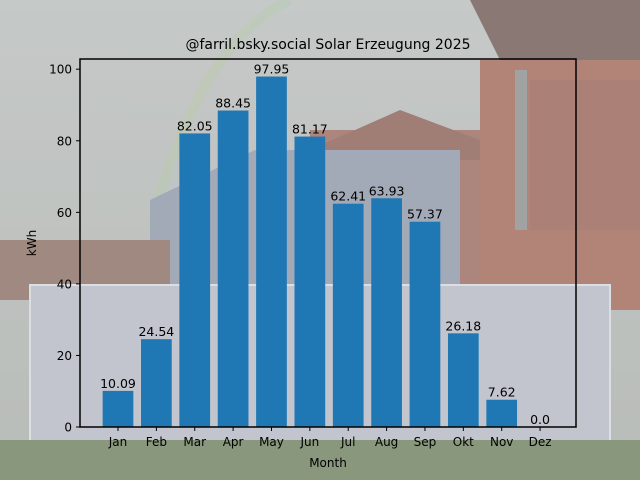 The height and width of the screenshot is (480, 640). I want to click on value-label-sep: 57.37, so click(425, 214).